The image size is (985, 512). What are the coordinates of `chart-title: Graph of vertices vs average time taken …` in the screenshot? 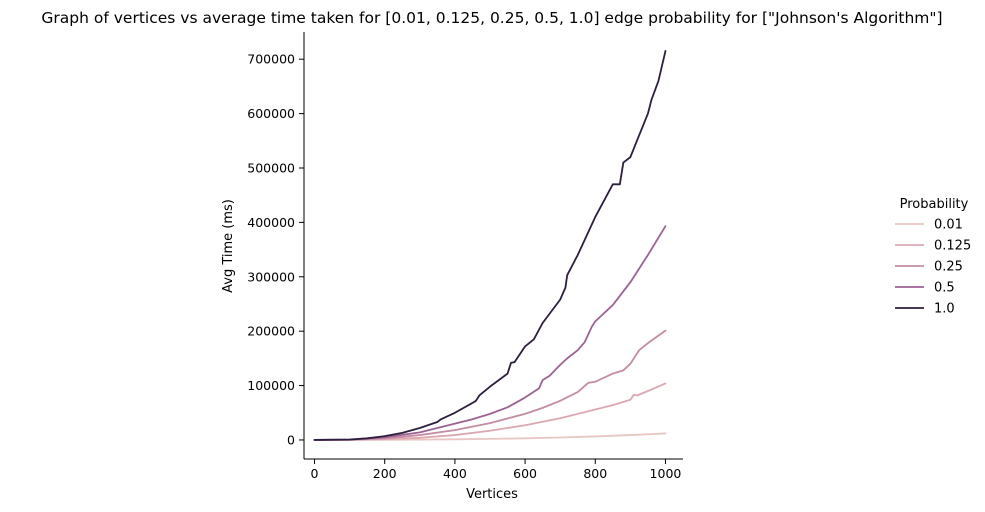 It's located at (491, 18).